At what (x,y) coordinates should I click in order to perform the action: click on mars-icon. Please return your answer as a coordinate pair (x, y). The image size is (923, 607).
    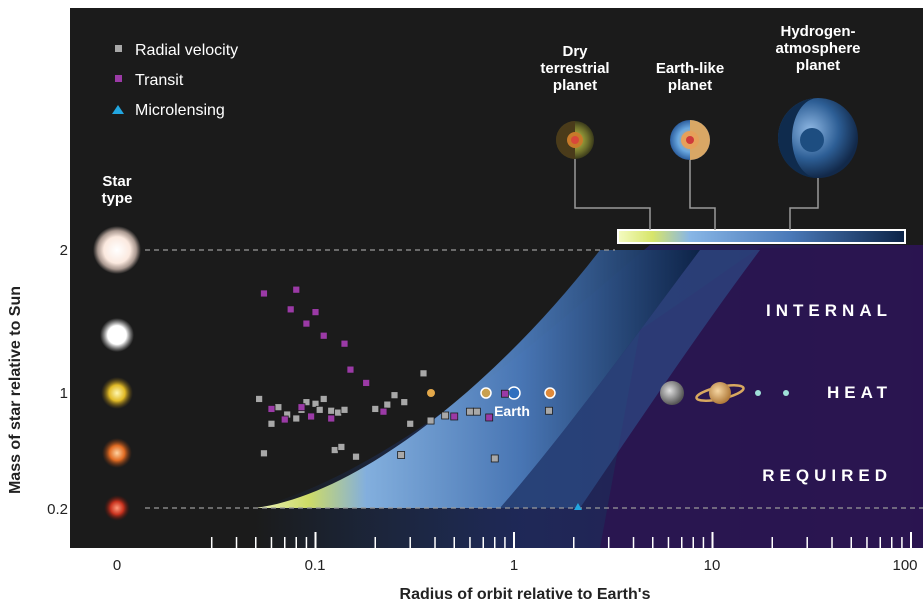
    Looking at the image, I should click on (550, 393).